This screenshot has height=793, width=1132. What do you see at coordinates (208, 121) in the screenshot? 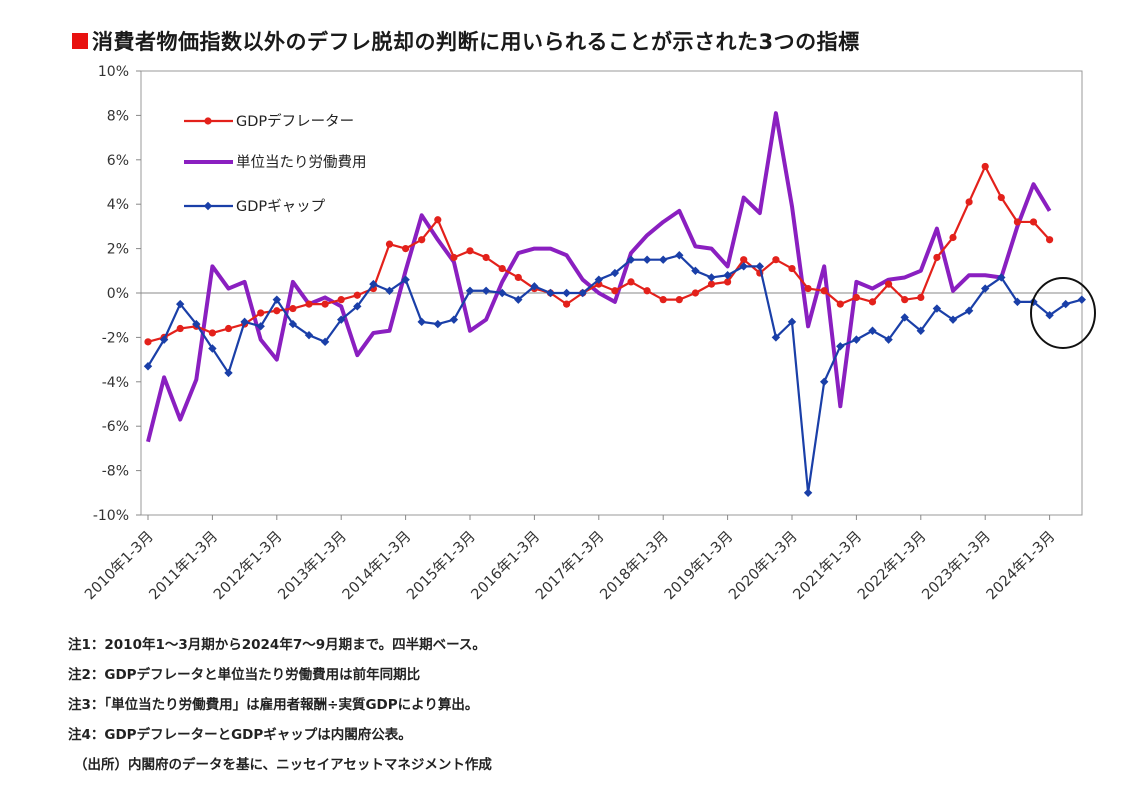
I see `legend-marker` at bounding box center [208, 121].